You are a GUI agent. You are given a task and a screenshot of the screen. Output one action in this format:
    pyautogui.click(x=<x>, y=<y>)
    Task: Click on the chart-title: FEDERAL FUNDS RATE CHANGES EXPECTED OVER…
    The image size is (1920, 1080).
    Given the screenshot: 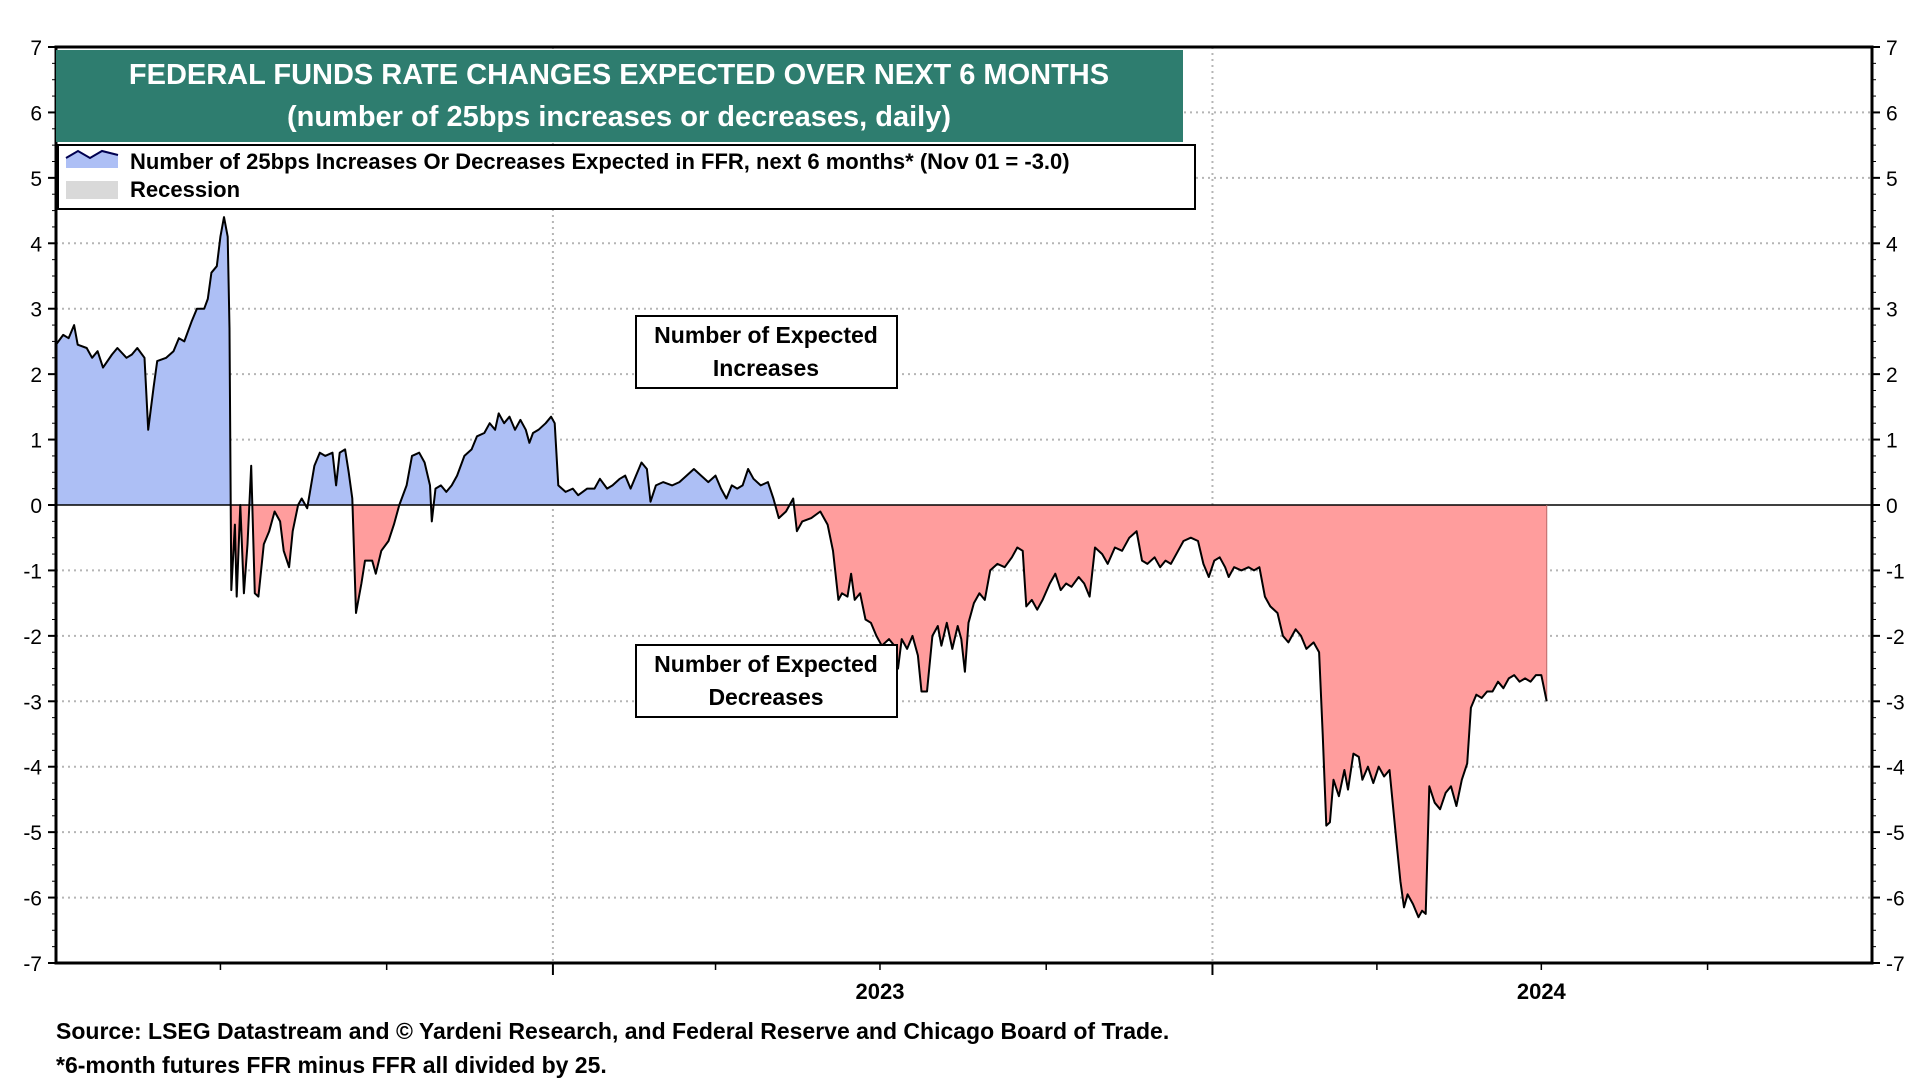 What is the action you would take?
    pyautogui.click(x=619, y=75)
    